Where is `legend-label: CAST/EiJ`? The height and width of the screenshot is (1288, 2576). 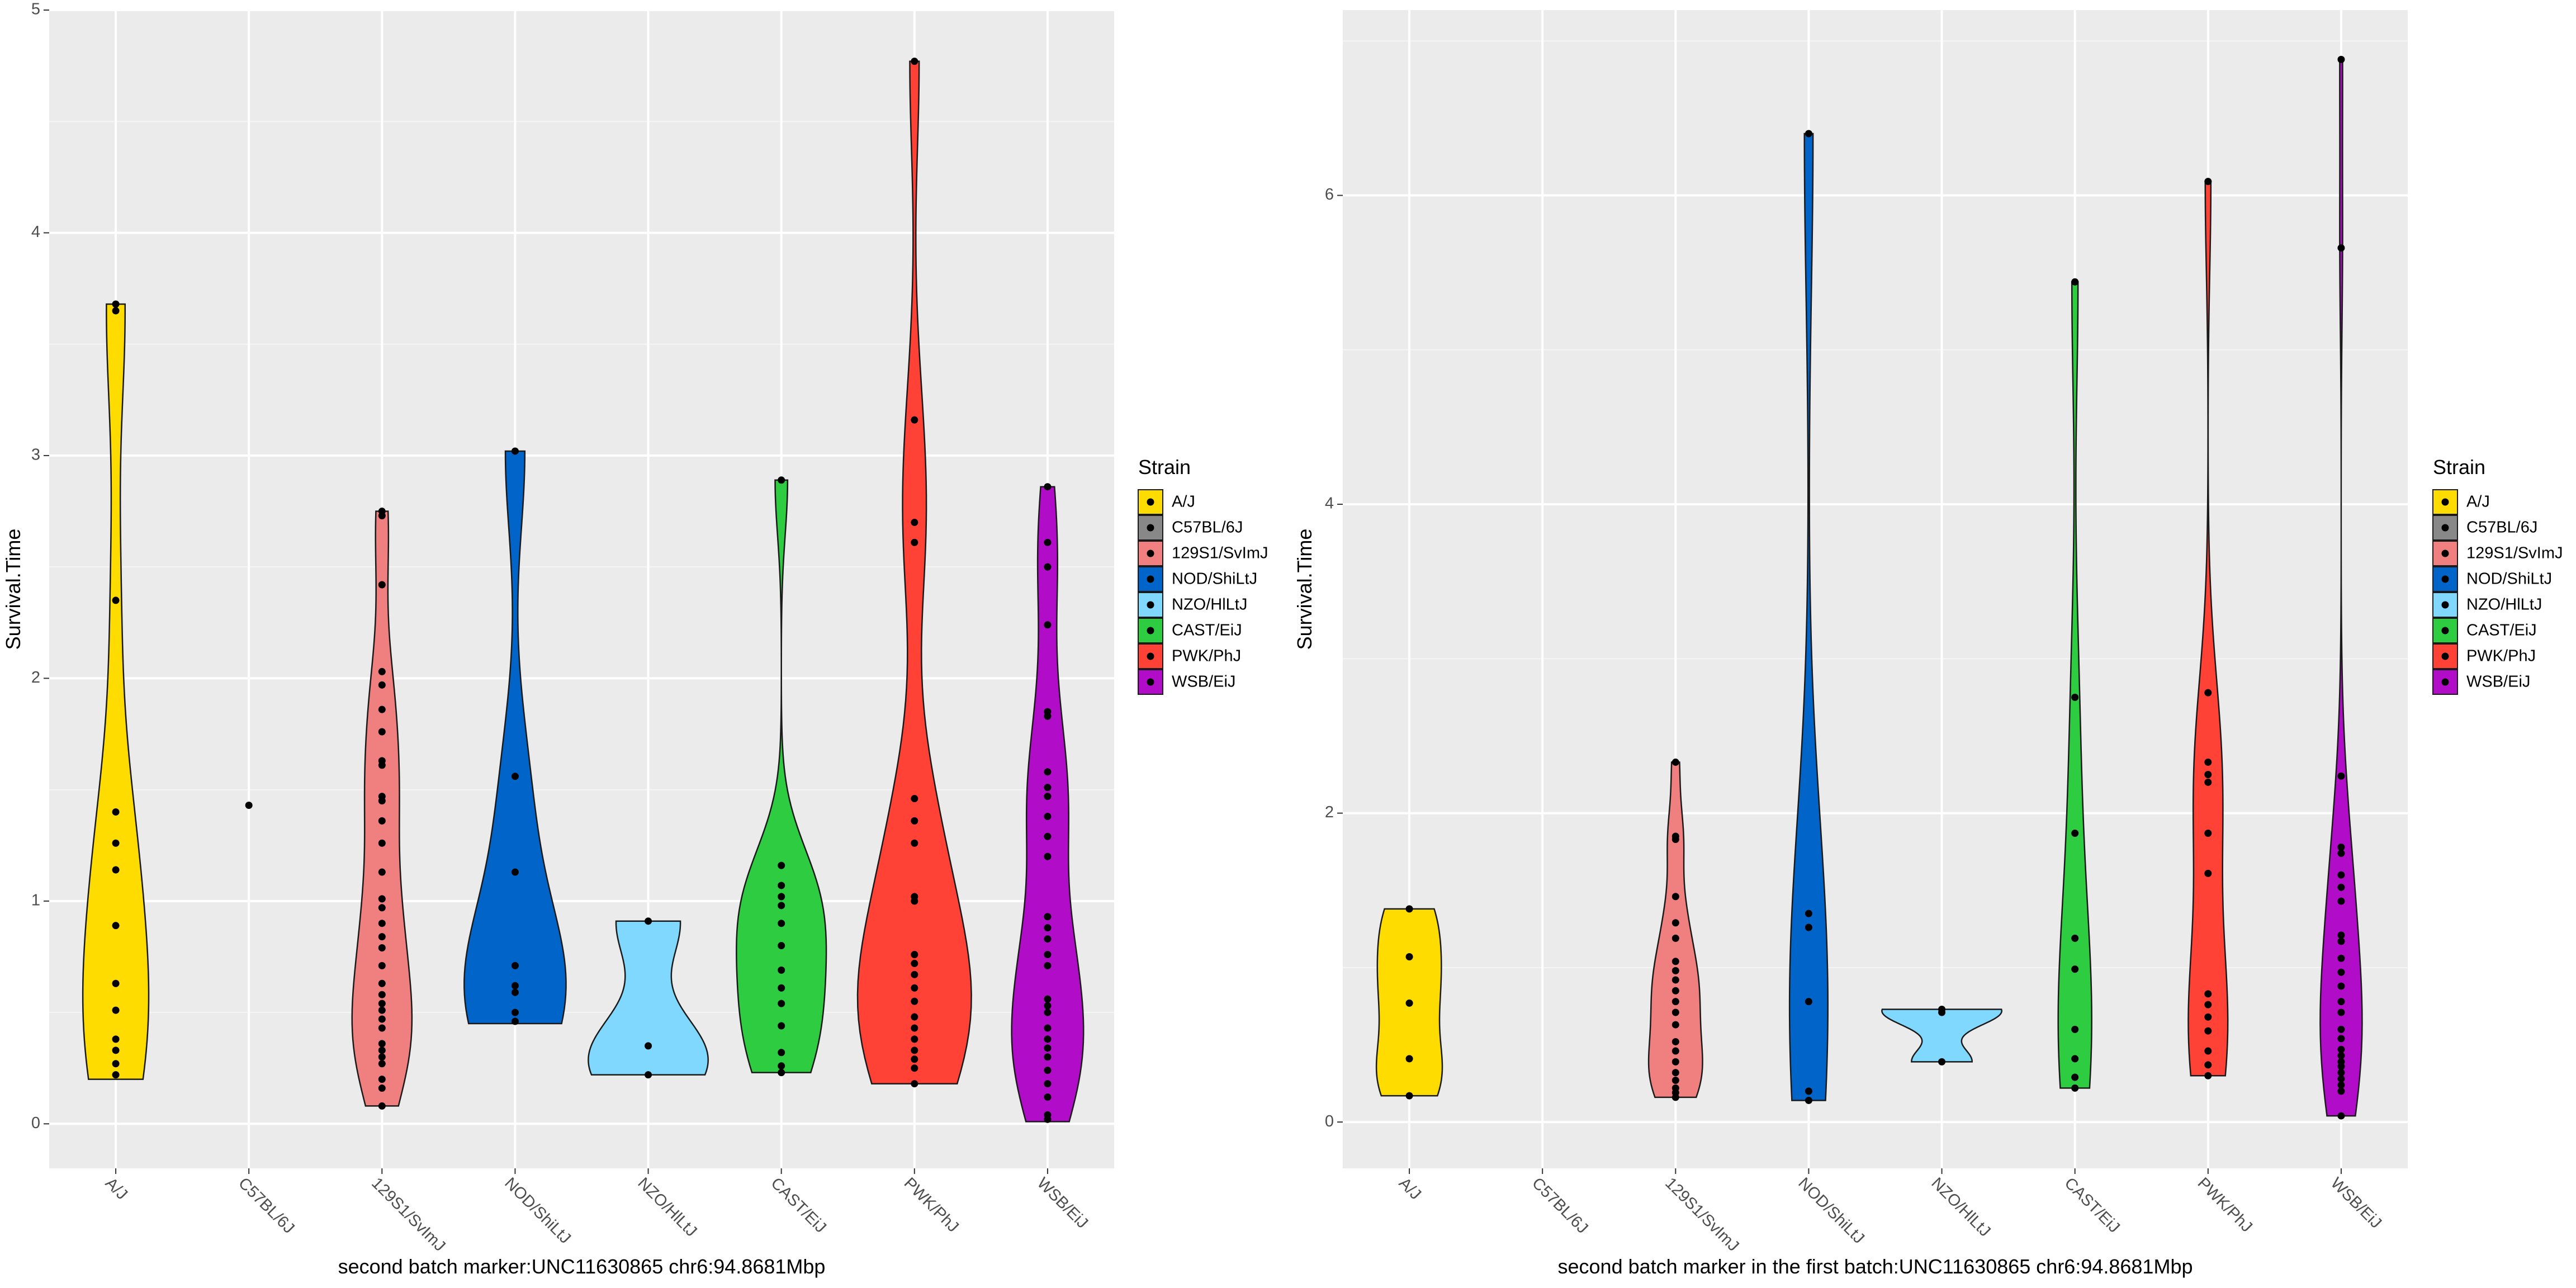
legend-label: CAST/EiJ is located at coordinates (1207, 631).